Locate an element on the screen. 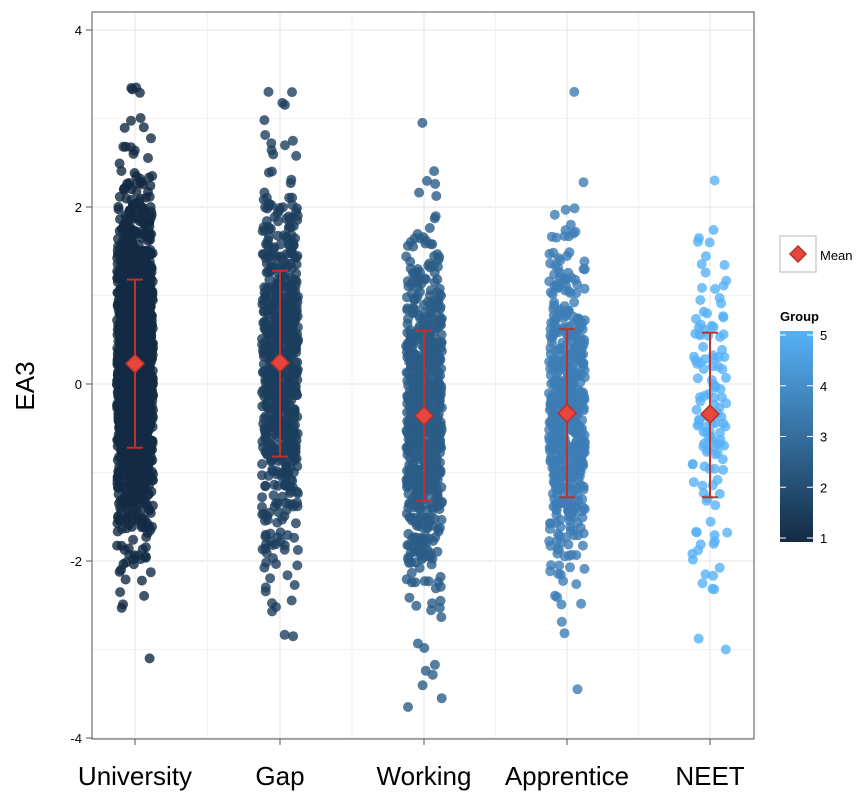 The width and height of the screenshot is (859, 792). legend-group: Group 1 2 3 4 5 is located at coordinates (803, 427).